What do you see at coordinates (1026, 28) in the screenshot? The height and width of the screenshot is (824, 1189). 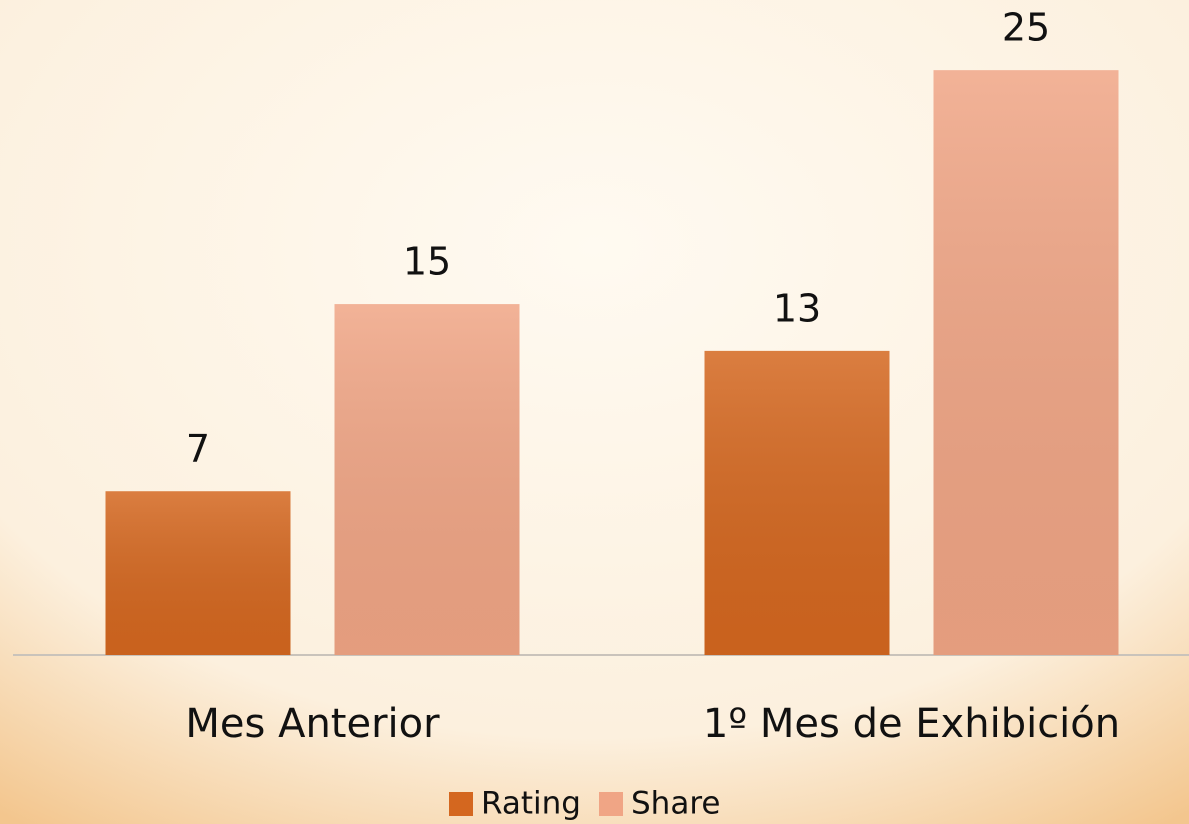 I see `data-label: 25` at bounding box center [1026, 28].